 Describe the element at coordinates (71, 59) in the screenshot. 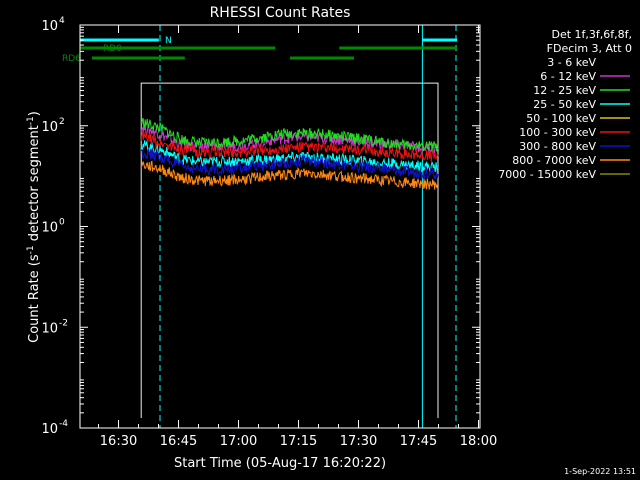

I see `annotation-rd6: RD6` at that location.